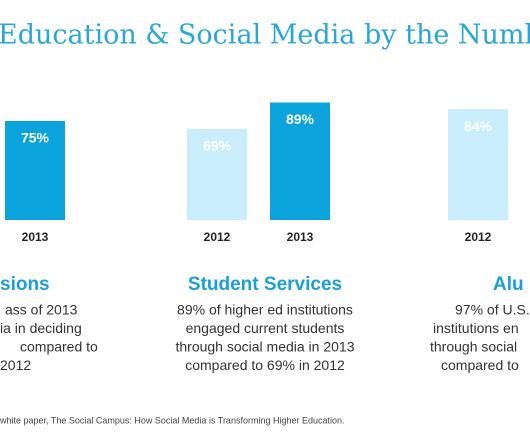 Image resolution: width=530 pixels, height=442 pixels. Describe the element at coordinates (478, 126) in the screenshot. I see `value-label: 84%` at that location.